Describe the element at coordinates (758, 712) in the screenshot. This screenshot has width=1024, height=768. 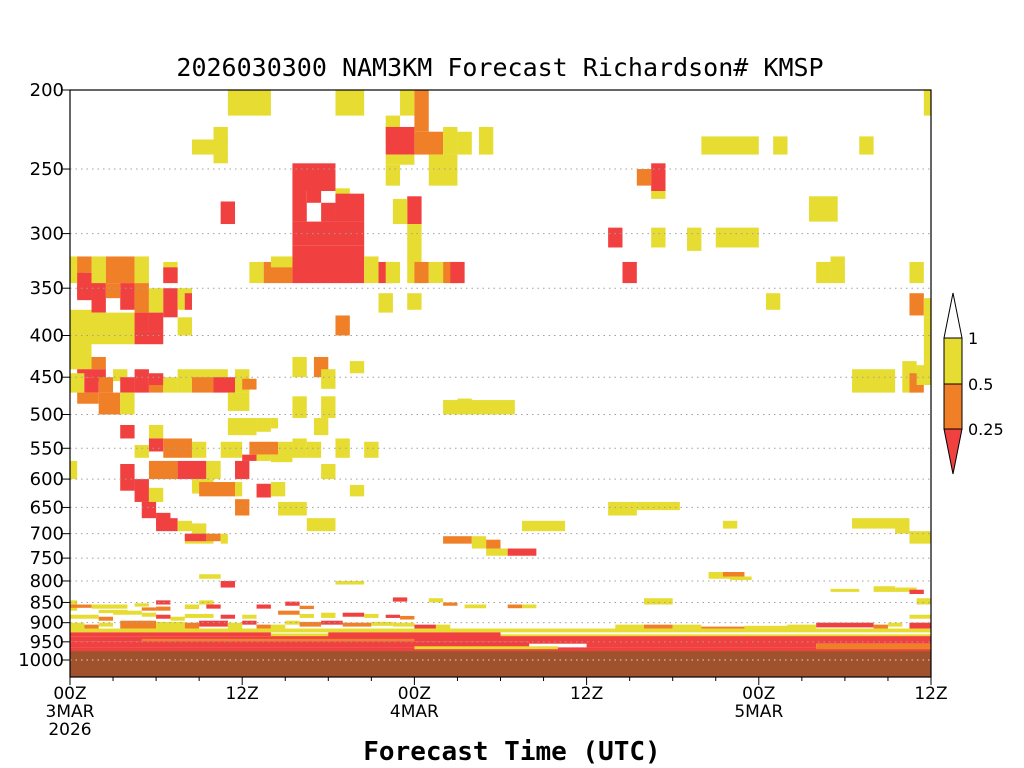
I see `x-tick-label: 5MAR` at that location.